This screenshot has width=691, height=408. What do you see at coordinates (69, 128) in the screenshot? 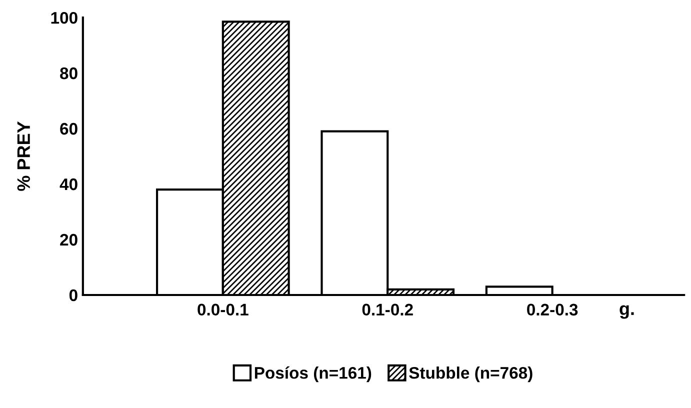
I see `y-tick-label: 60` at bounding box center [69, 128].